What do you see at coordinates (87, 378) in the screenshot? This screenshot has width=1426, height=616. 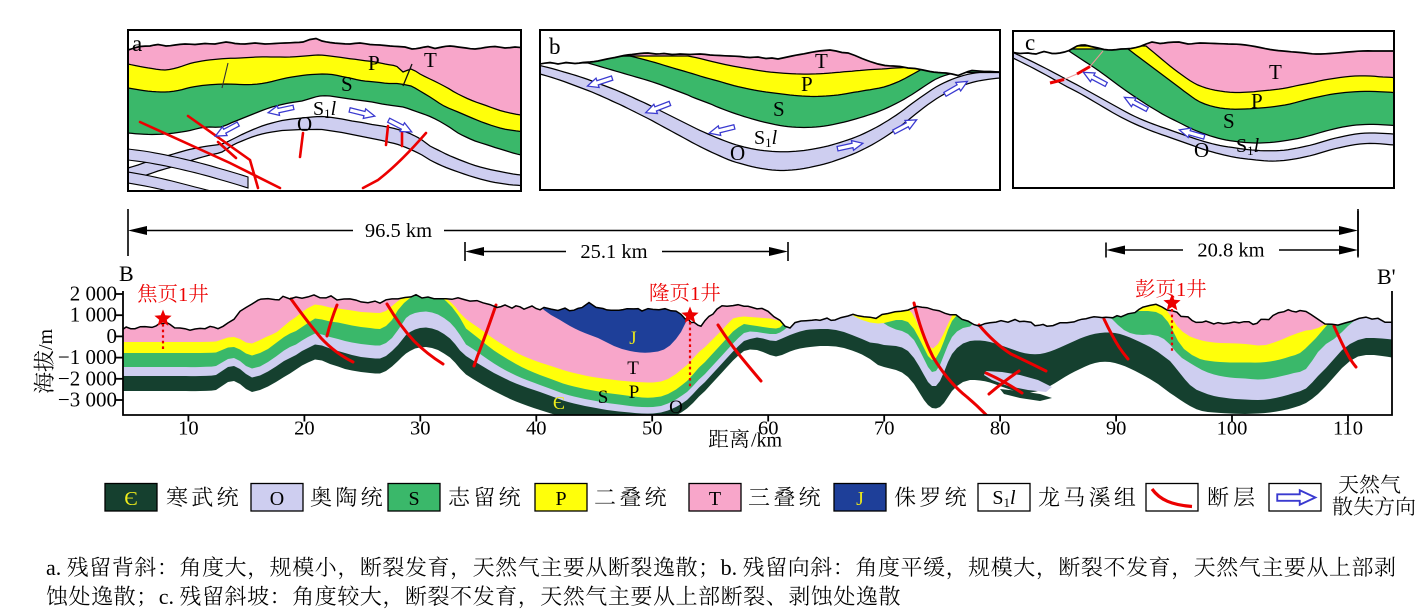 I see `svg-text: −2 000` at bounding box center [87, 378].